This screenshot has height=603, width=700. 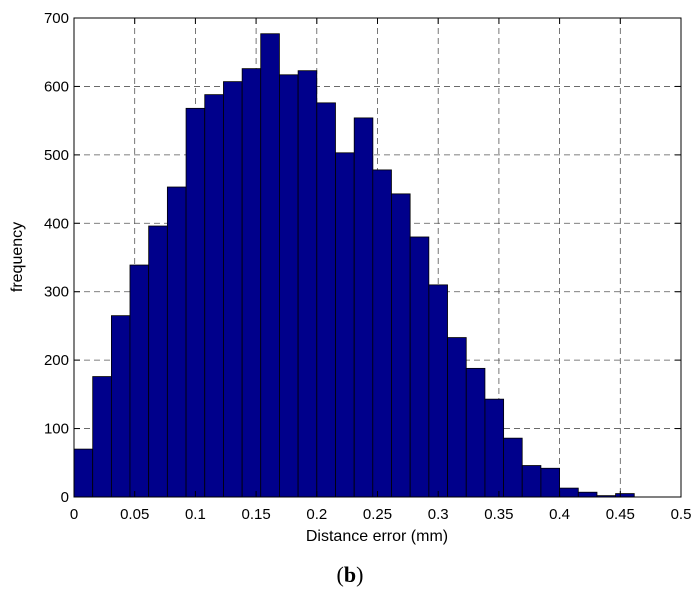 What do you see at coordinates (498, 514) in the screenshot?
I see `x-tick-label: 0.35` at bounding box center [498, 514].